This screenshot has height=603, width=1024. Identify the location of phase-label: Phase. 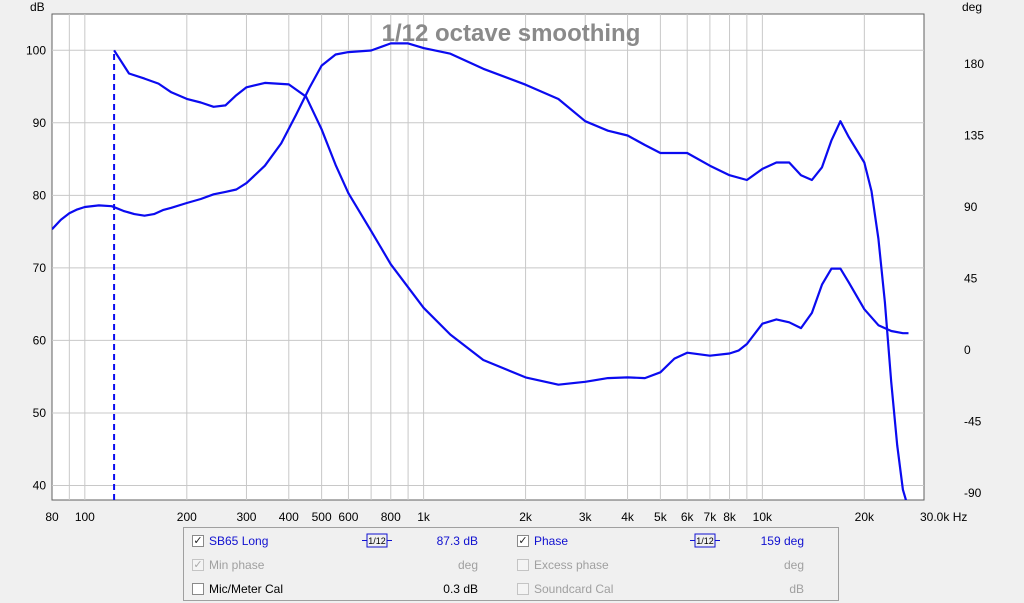
(551, 541).